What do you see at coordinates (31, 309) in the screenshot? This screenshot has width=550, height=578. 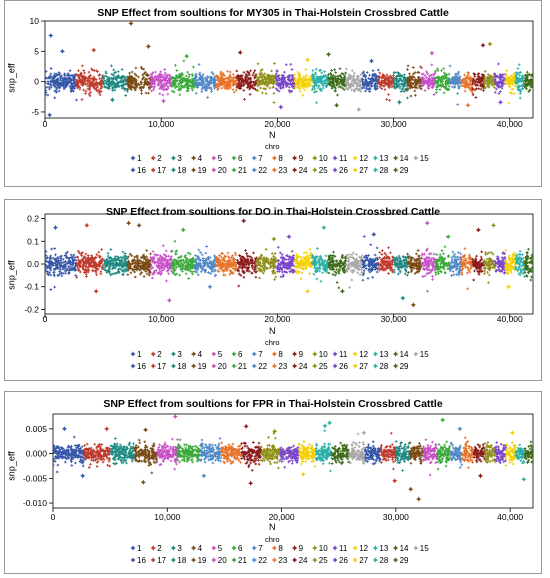 I see `y-tick-label: -0.2` at bounding box center [31, 309].